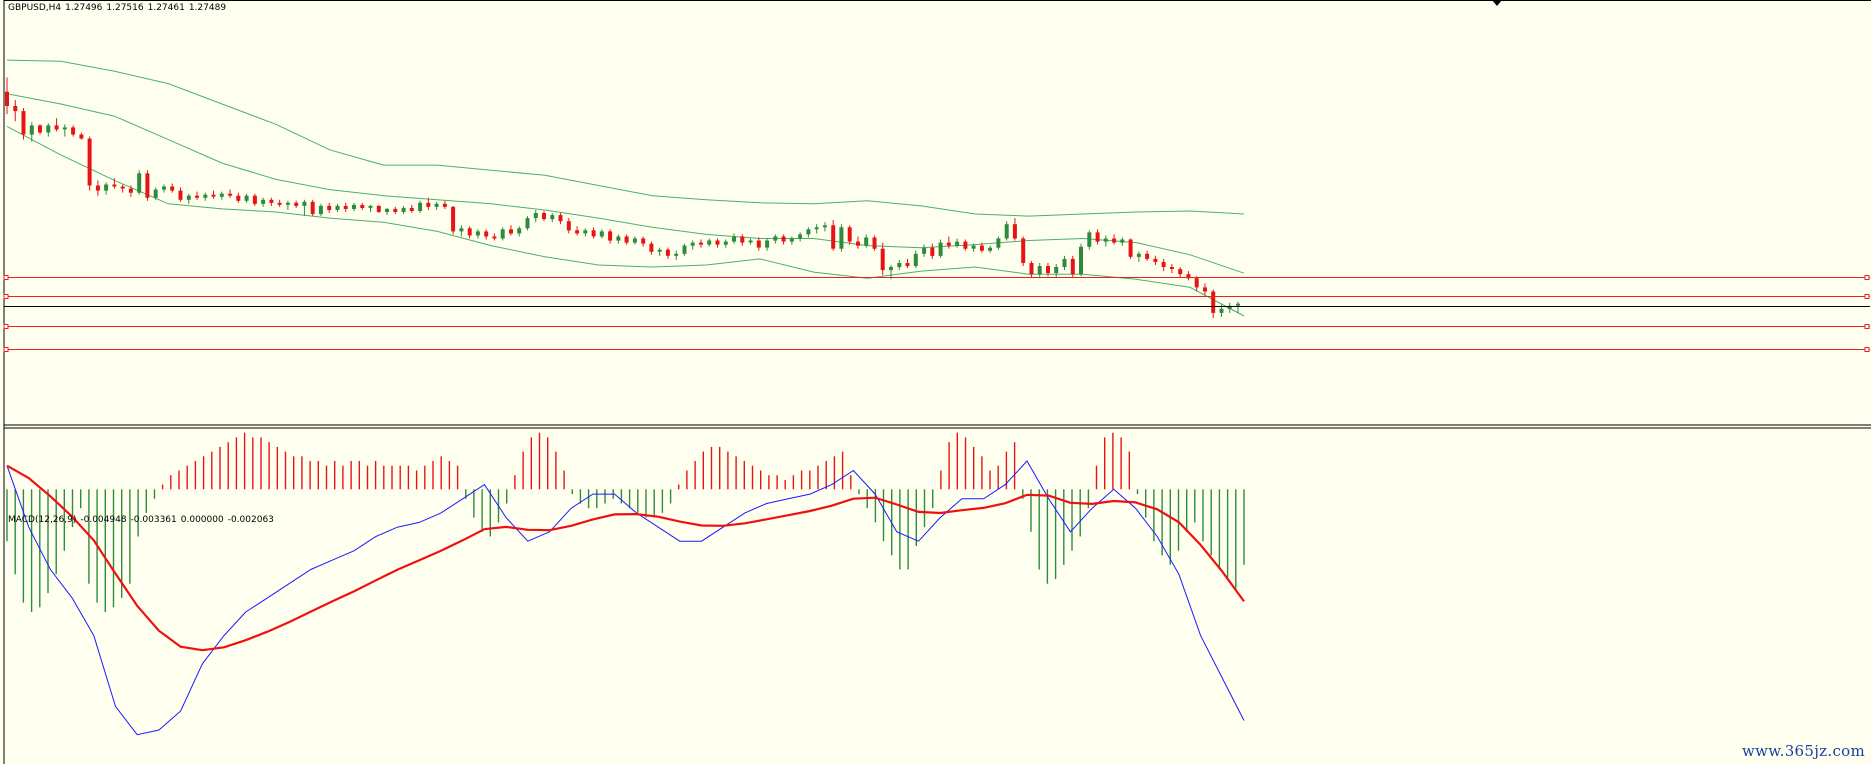 The image size is (1871, 764). I want to click on histogram-value: -0.002063, so click(250, 520).